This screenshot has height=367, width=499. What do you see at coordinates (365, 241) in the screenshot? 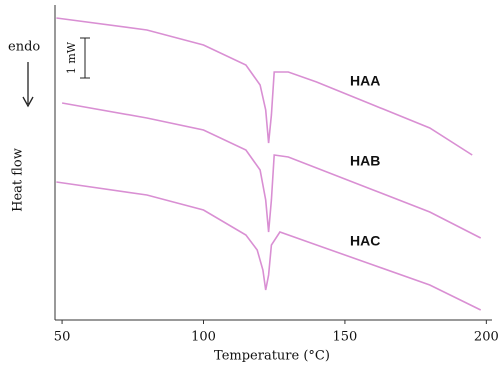
I see `series-label: HAC` at bounding box center [365, 241].